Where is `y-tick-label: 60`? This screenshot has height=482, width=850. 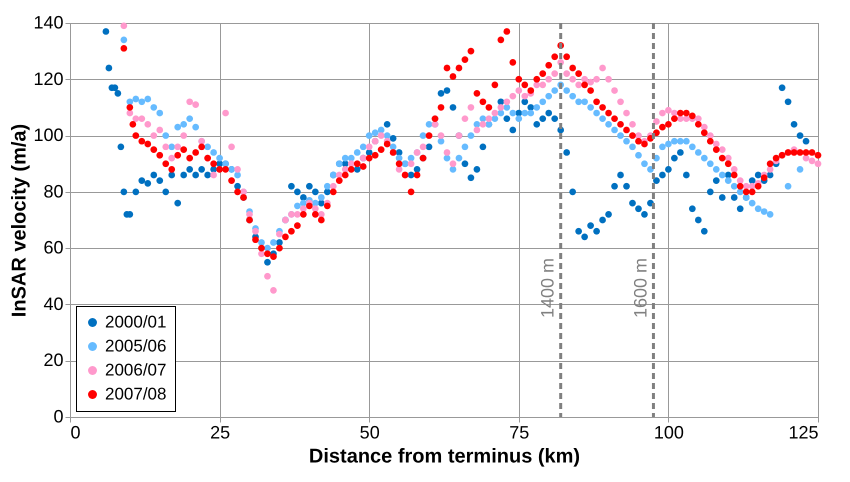
y-tick-label: 60 is located at coordinates (53, 248).